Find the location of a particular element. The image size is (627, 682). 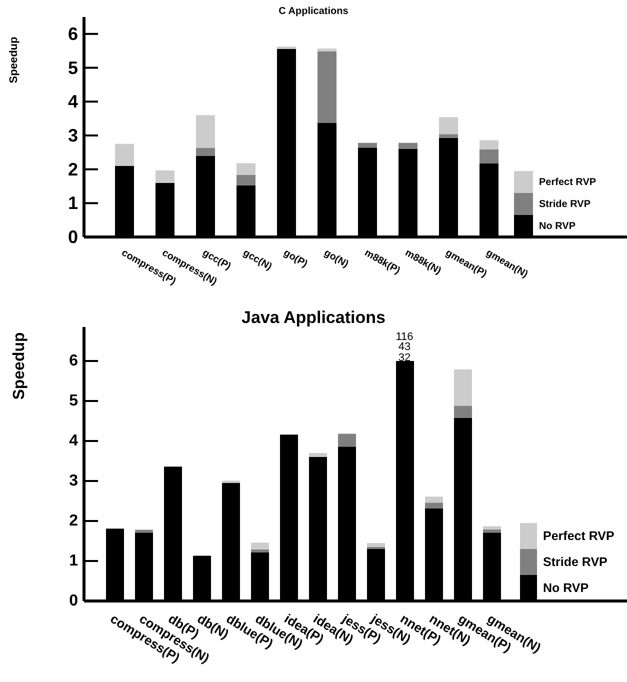

annotation: 32 is located at coordinates (404, 358).